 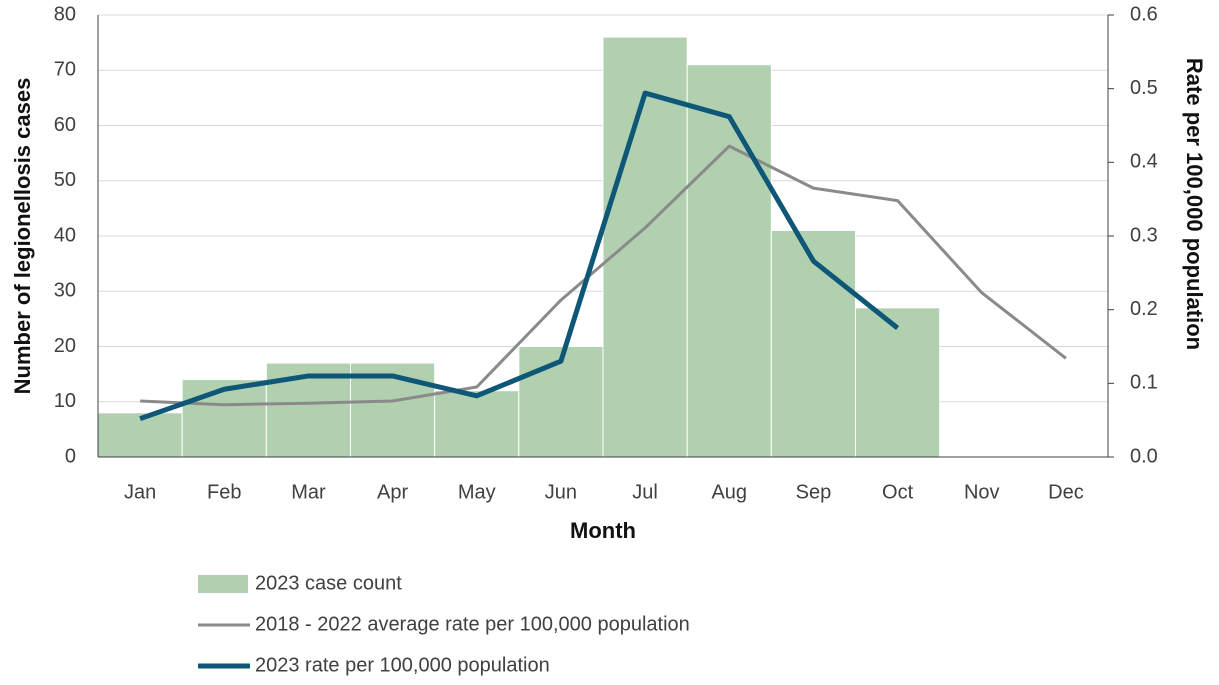 I want to click on legend-label: 2023 case count, so click(x=328, y=583).